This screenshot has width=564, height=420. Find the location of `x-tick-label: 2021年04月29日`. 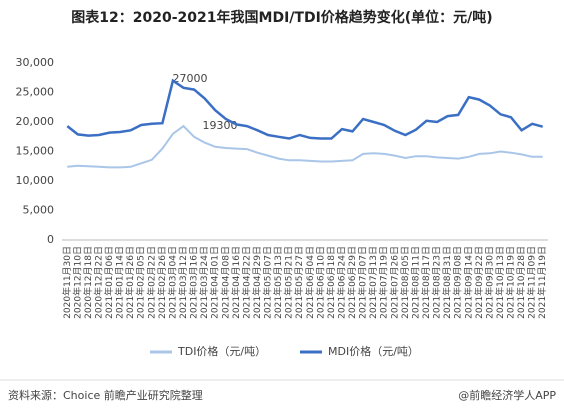

x-tick-label: 2021年04月29日 is located at coordinates (257, 282).